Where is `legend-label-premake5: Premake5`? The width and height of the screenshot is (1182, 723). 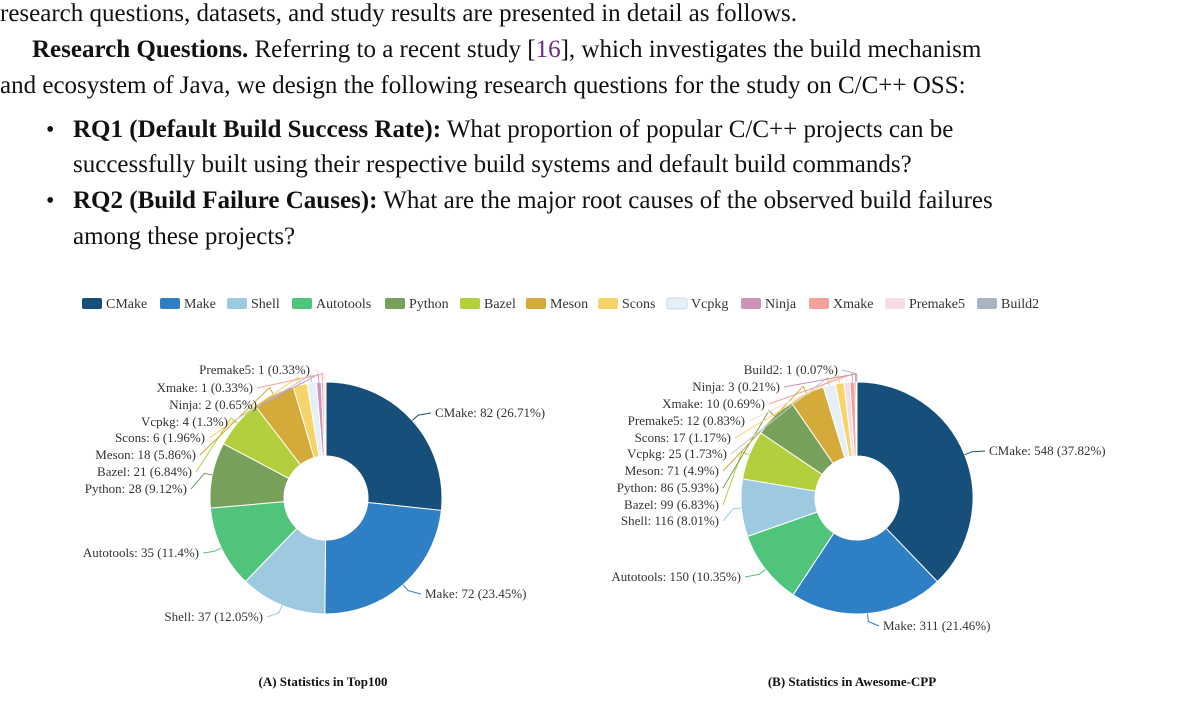
legend-label-premake5: Premake5 is located at coordinates (937, 304).